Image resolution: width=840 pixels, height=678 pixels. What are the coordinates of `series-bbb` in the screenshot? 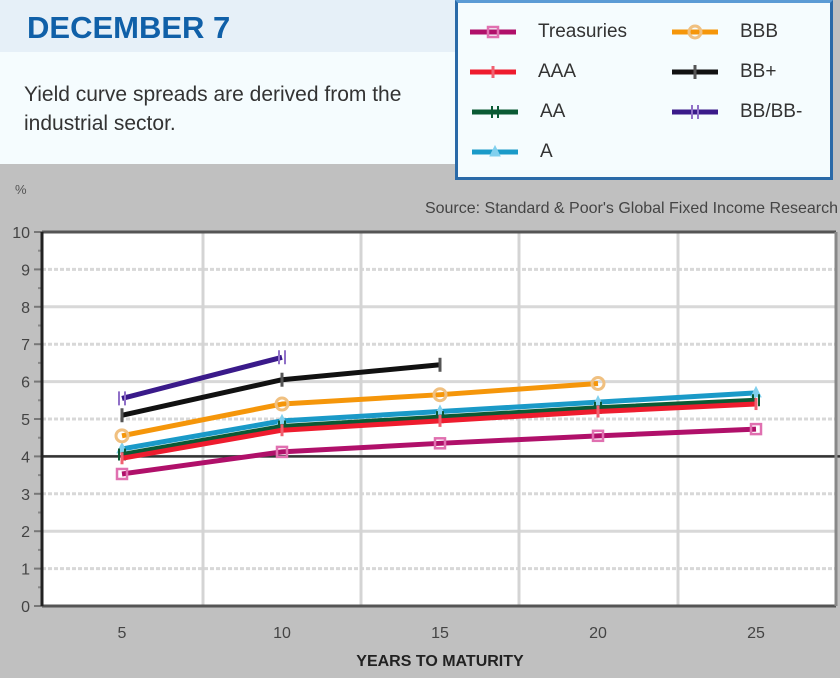 It's located at (360, 409).